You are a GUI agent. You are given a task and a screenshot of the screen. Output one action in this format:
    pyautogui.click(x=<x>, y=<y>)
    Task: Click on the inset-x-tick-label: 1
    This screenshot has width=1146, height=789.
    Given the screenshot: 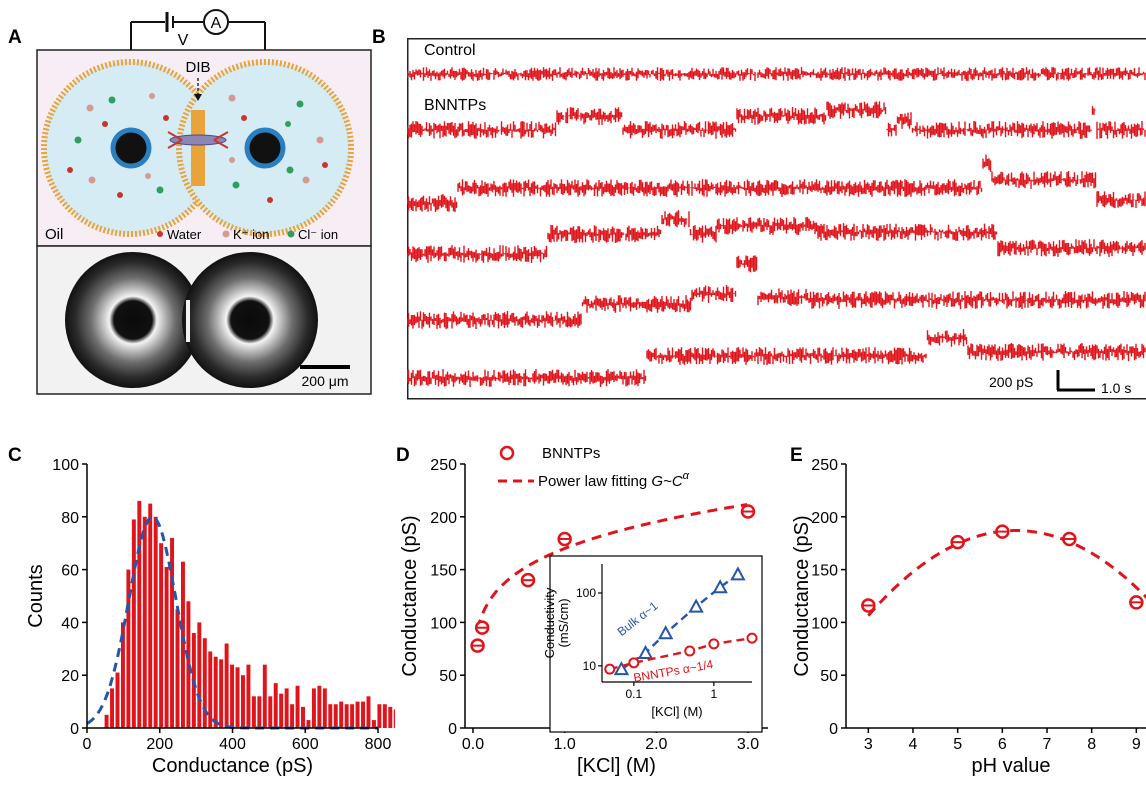 What is the action you would take?
    pyautogui.click(x=713, y=694)
    